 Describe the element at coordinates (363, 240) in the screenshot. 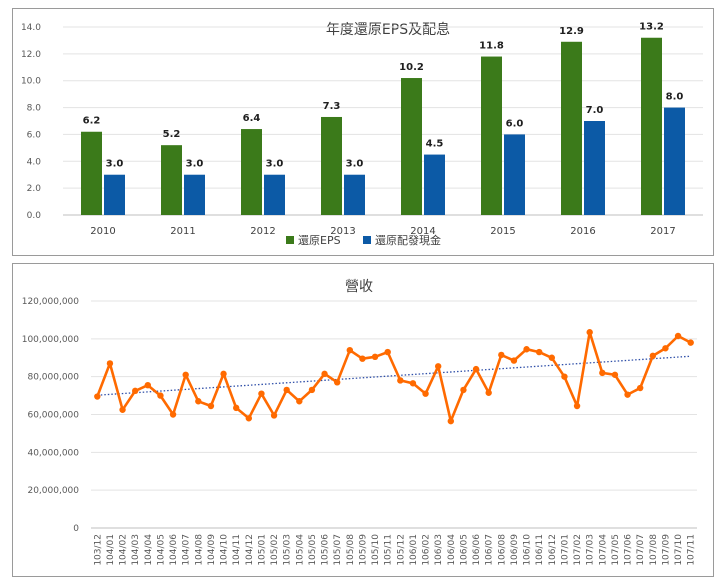

I see `eps-chart-legend: 還原EPS 還原配發現金` at that location.